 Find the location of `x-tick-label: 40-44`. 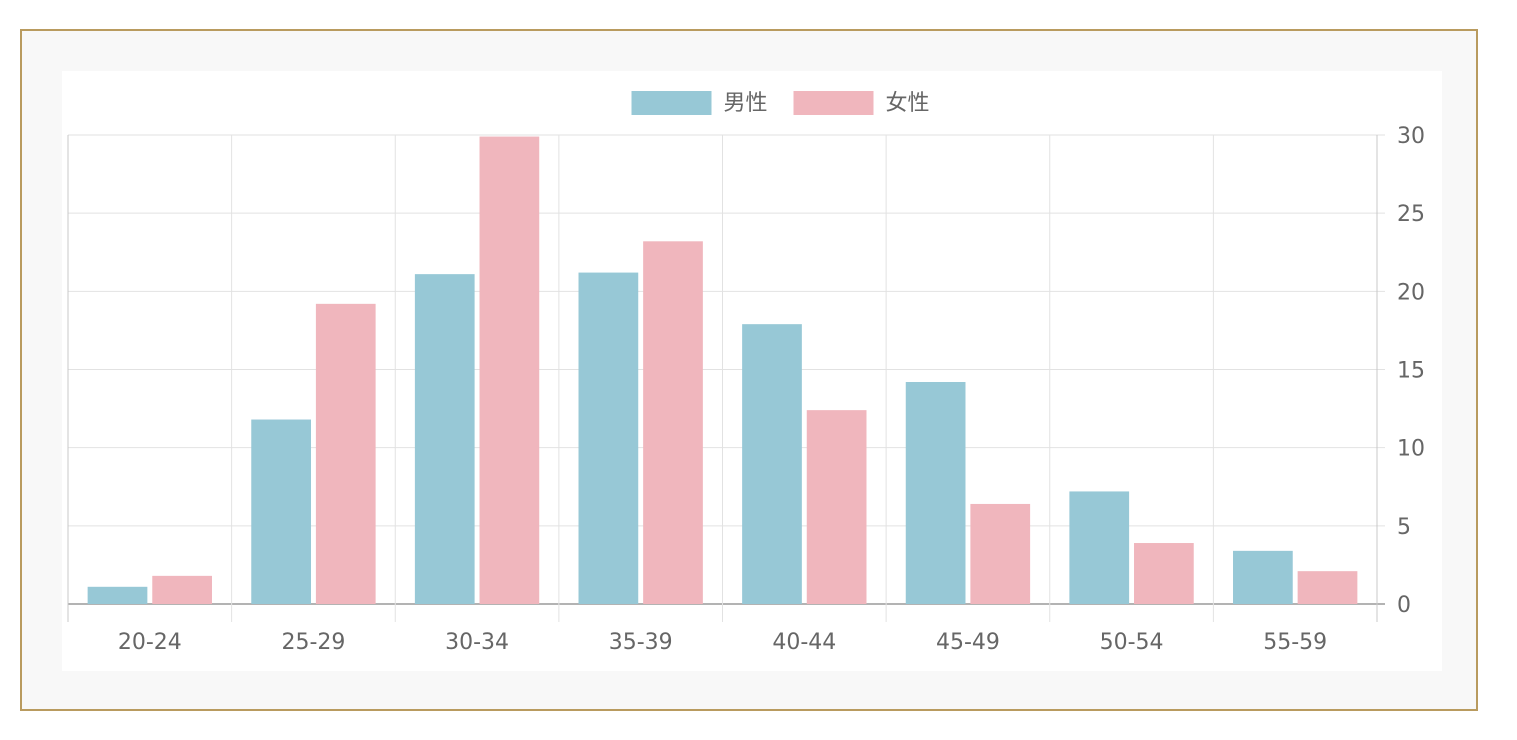

x-tick-label: 40-44 is located at coordinates (804, 642).